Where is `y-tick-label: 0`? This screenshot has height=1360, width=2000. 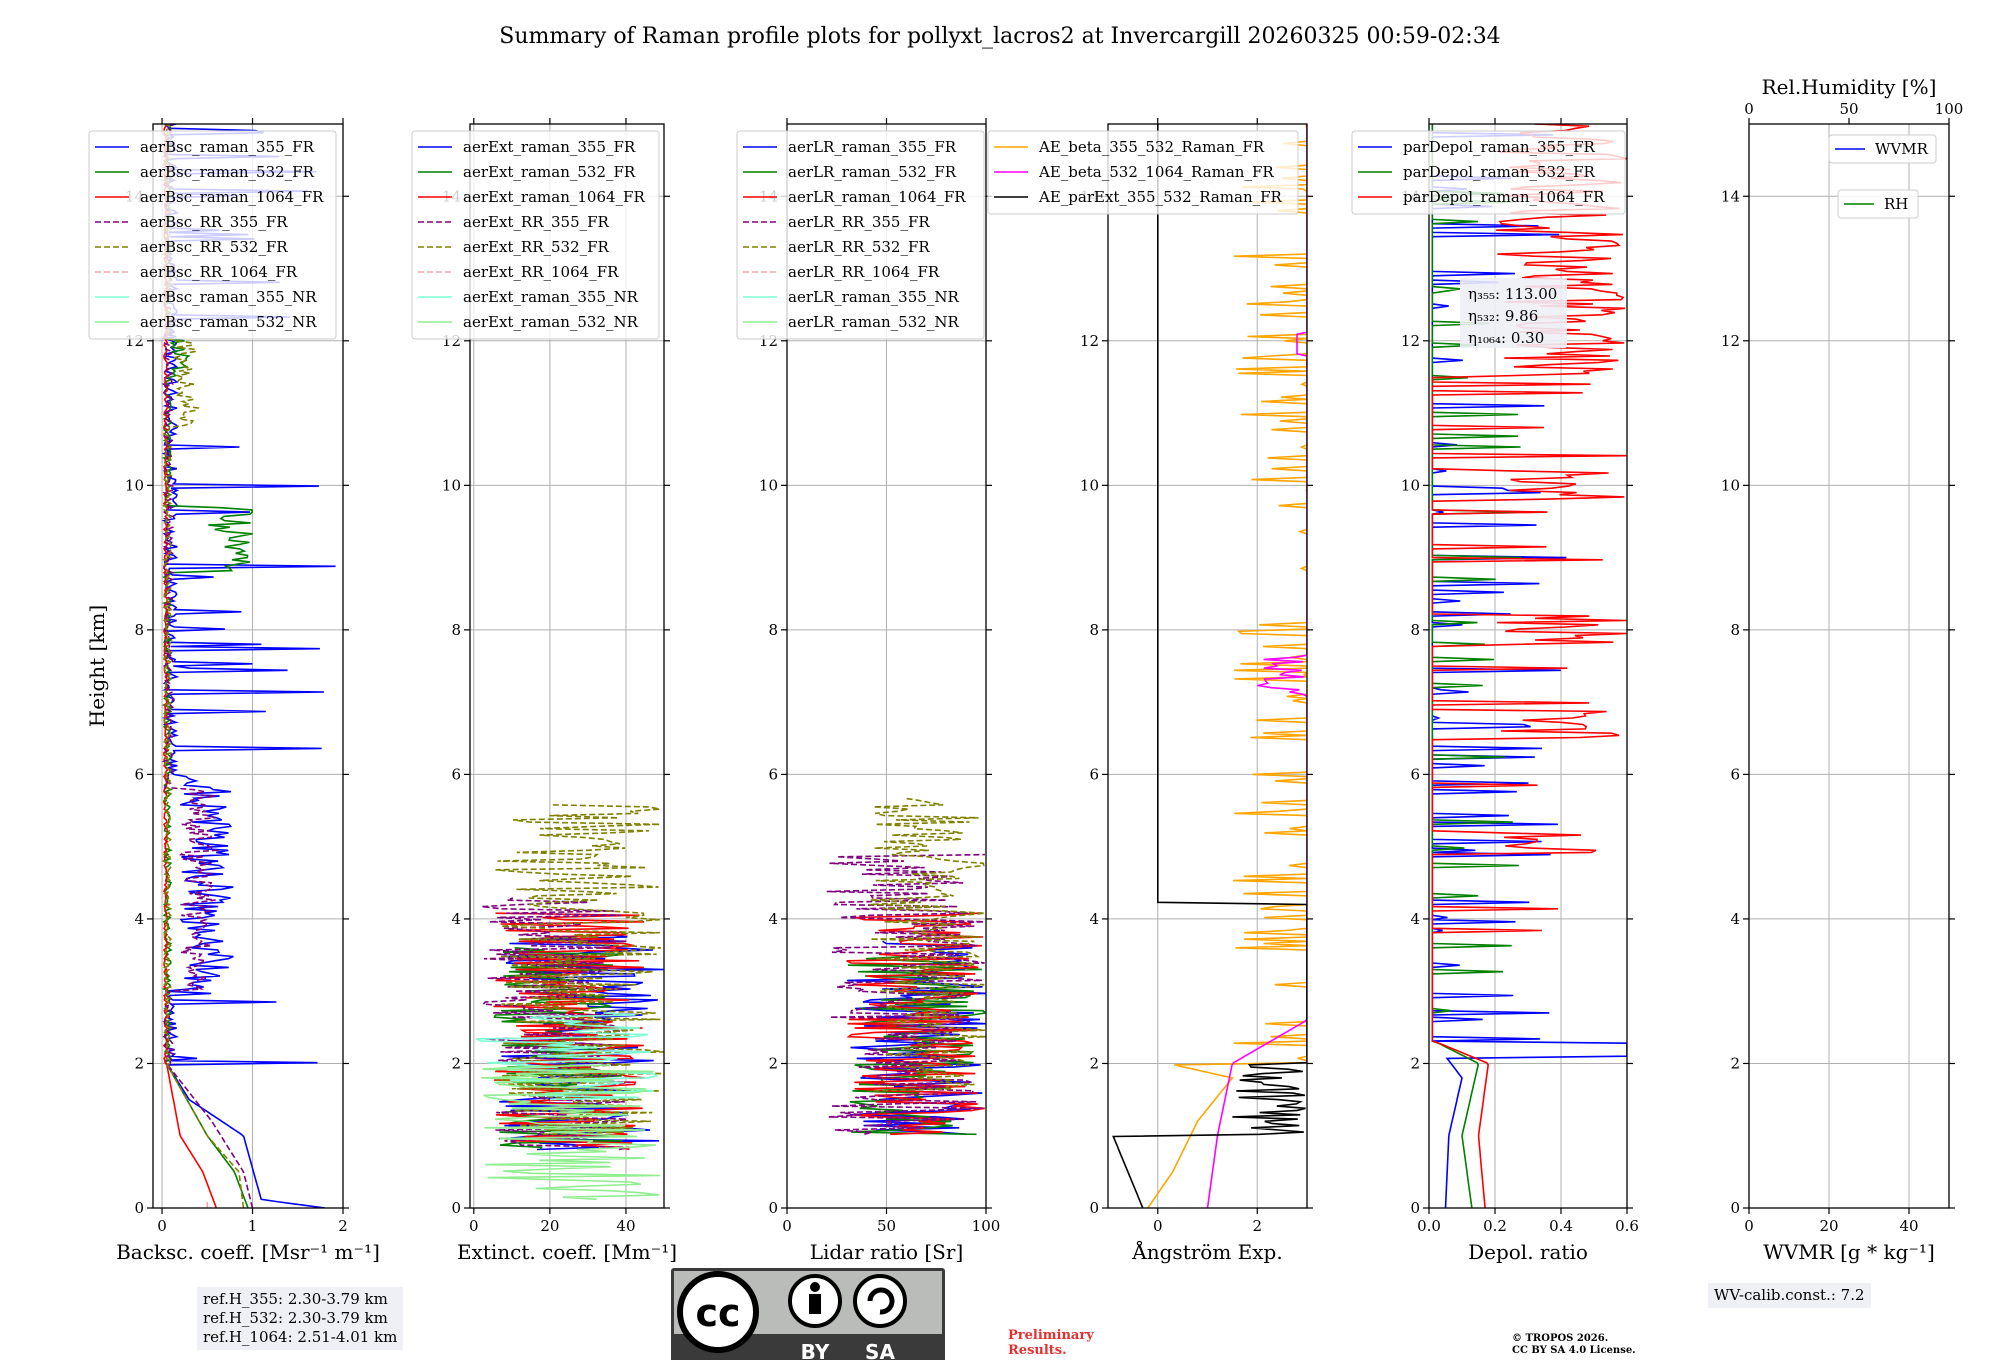
y-tick-label: 0 is located at coordinates (1094, 1208).